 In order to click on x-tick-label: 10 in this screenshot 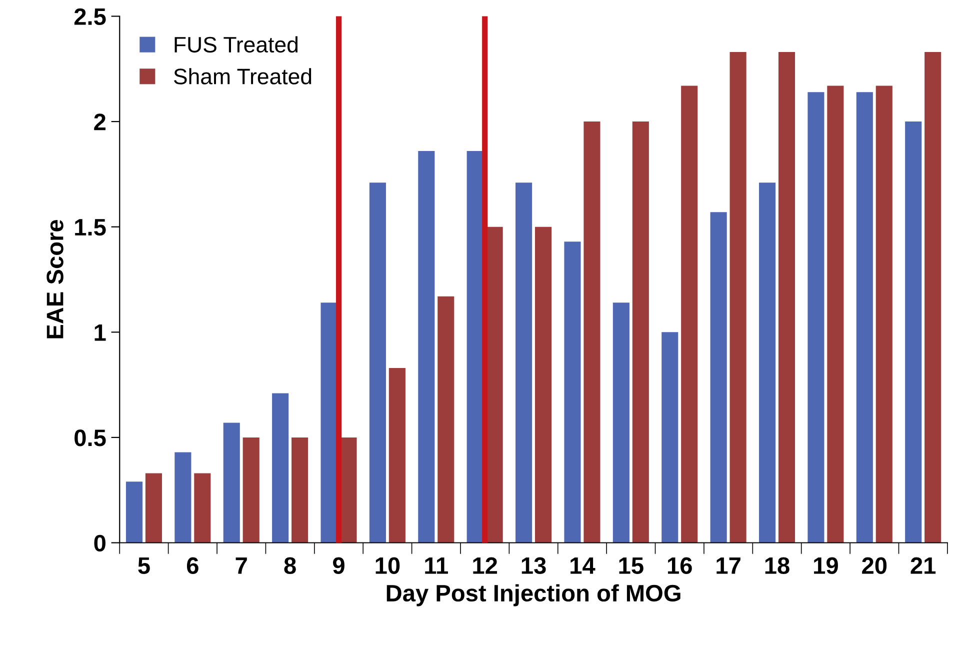, I will do `click(388, 565)`.